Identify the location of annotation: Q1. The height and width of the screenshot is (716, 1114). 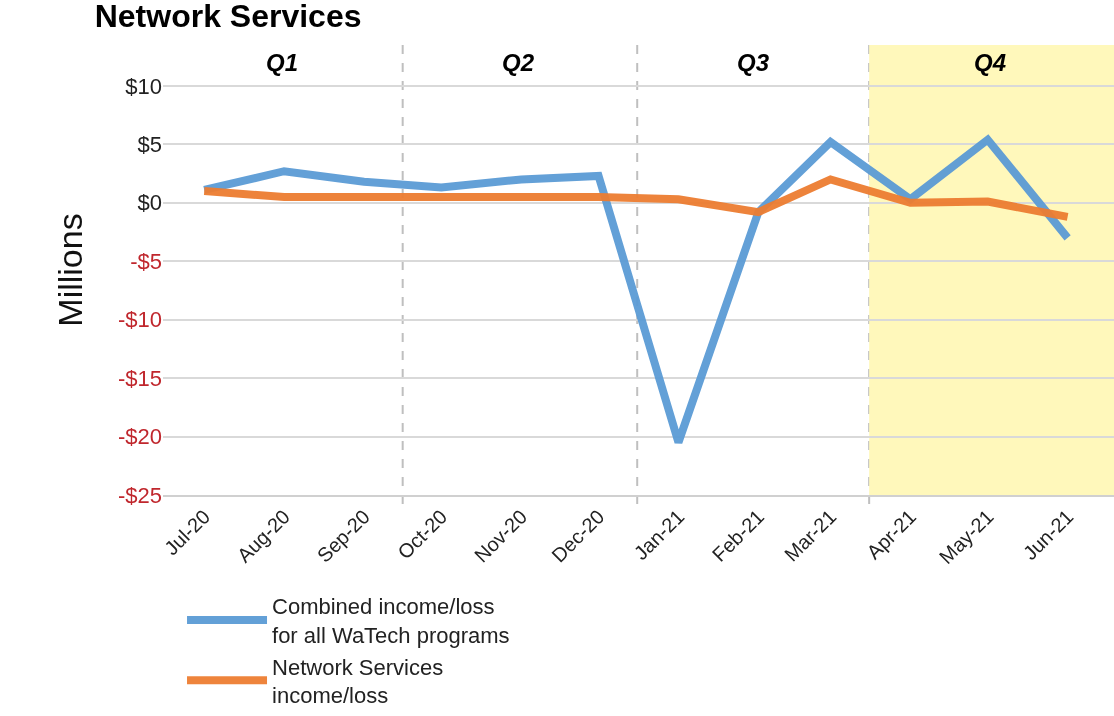
(282, 62).